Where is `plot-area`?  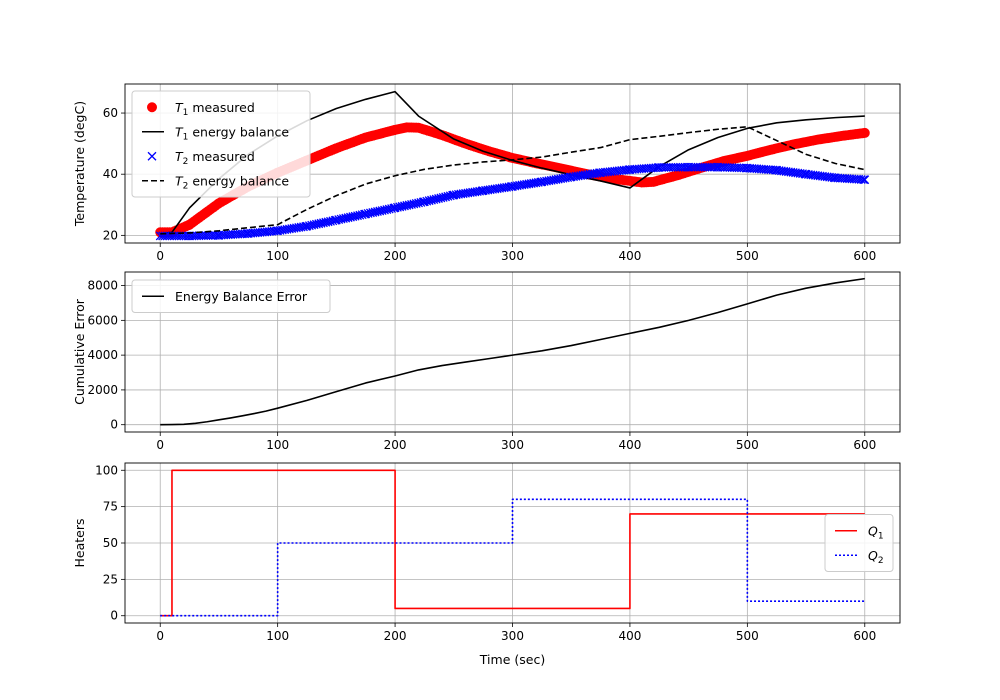
plot-area is located at coordinates (512, 543).